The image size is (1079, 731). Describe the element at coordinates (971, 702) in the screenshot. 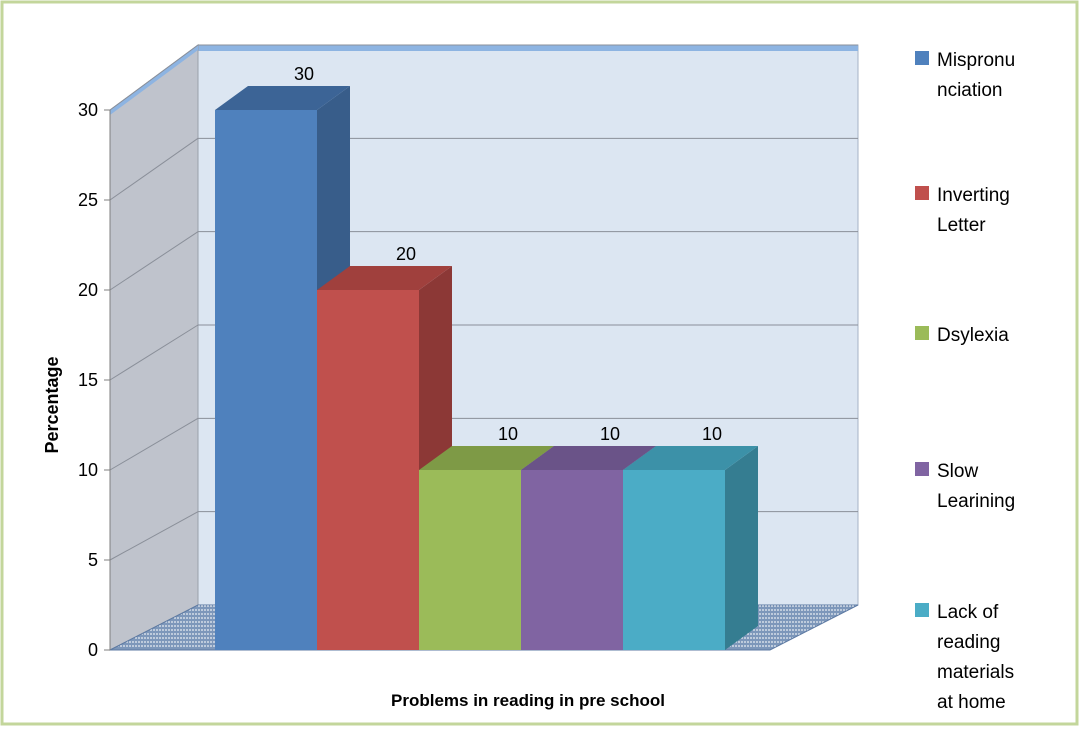

I see `legend-label: at home` at that location.